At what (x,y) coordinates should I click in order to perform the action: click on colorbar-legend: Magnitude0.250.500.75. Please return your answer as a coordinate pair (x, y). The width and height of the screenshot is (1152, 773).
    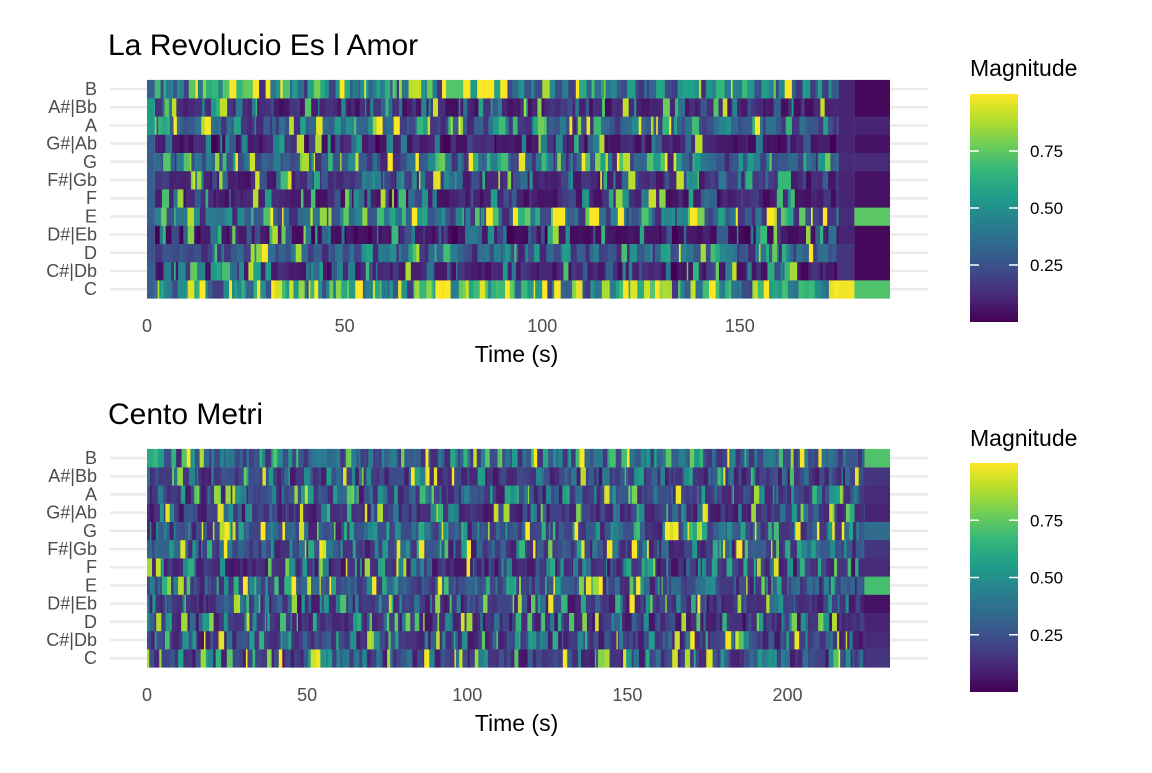
    Looking at the image, I should click on (1023, 558).